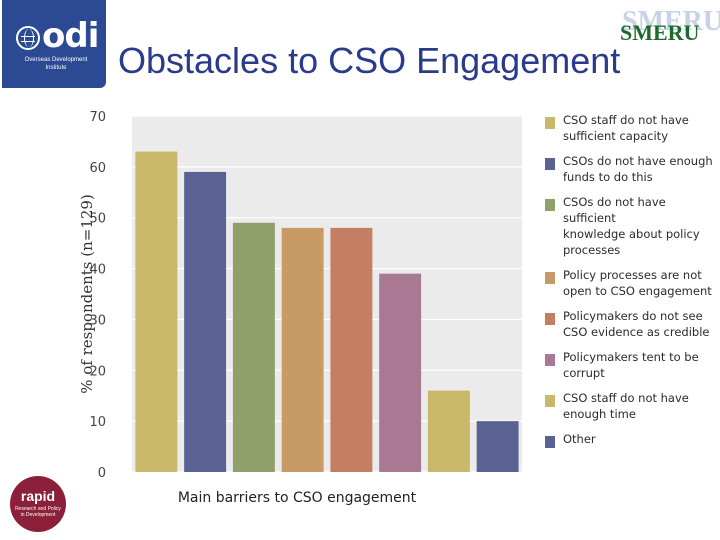 The height and width of the screenshot is (540, 720). I want to click on x-axis-label: Main barriers to CSO engagement, so click(297, 498).